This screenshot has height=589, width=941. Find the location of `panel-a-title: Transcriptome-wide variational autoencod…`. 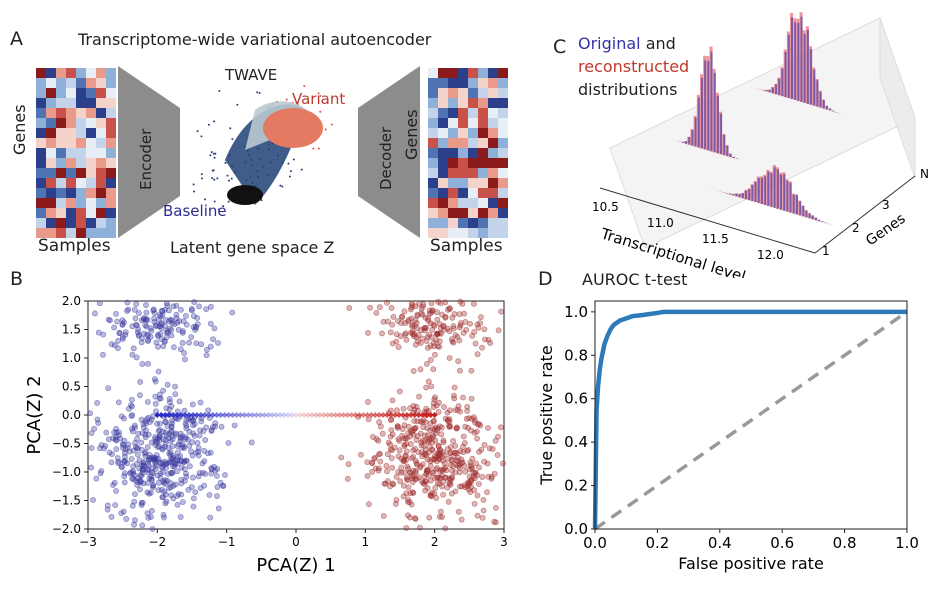

panel-a-title: Transcriptome-wide variational autoencod… is located at coordinates (255, 39).